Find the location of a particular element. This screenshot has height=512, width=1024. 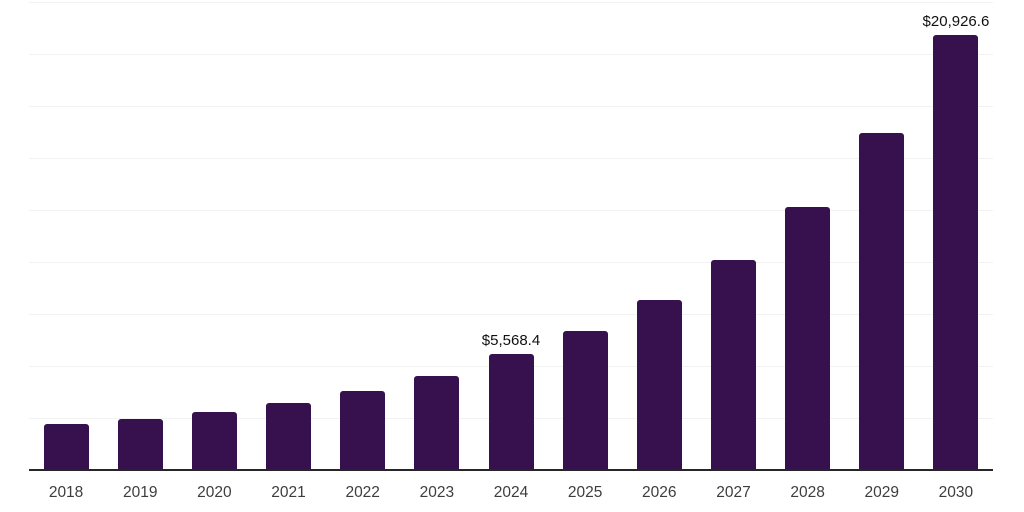

bar-2027 is located at coordinates (733, 364).